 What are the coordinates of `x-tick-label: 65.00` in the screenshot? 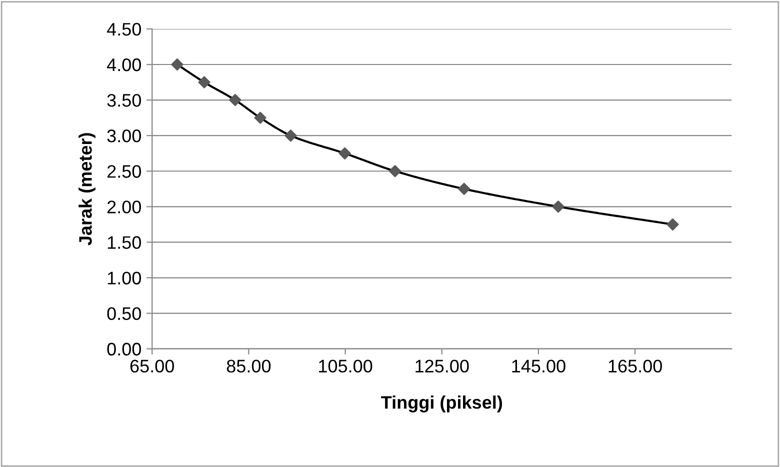 It's located at (152, 366).